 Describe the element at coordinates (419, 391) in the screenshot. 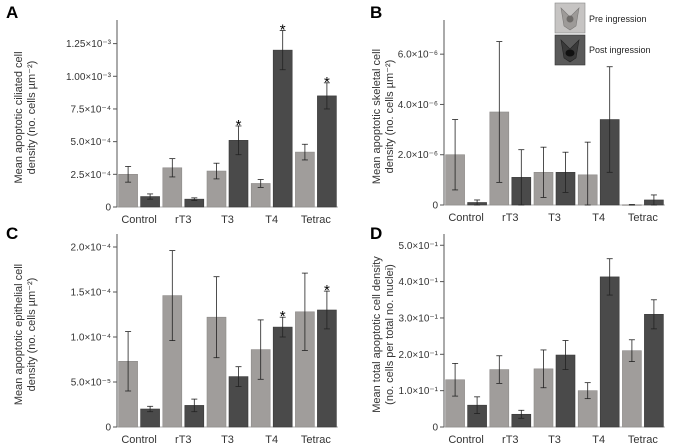

I see `y-tick-label: 1.0×10⁻¹` at that location.